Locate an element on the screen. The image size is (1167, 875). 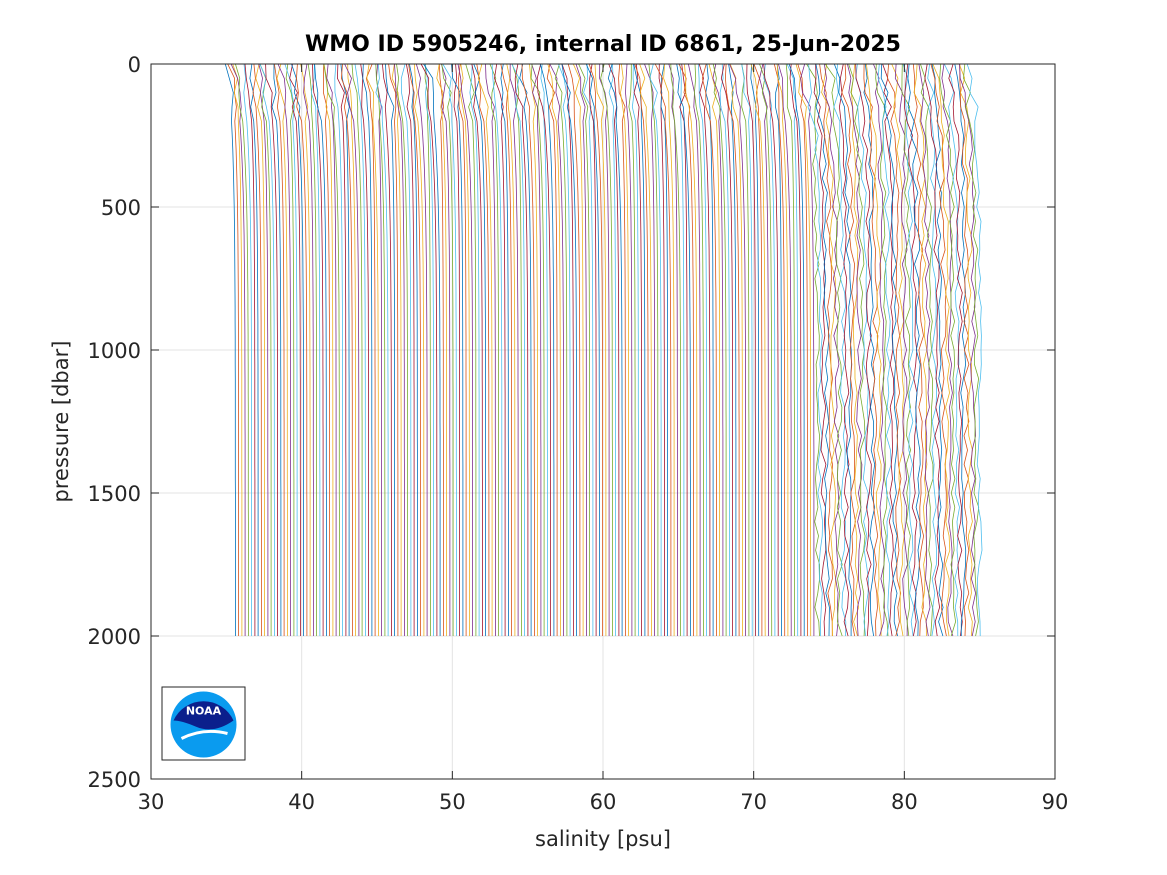
x-tick-label: 30 is located at coordinates (151, 802).